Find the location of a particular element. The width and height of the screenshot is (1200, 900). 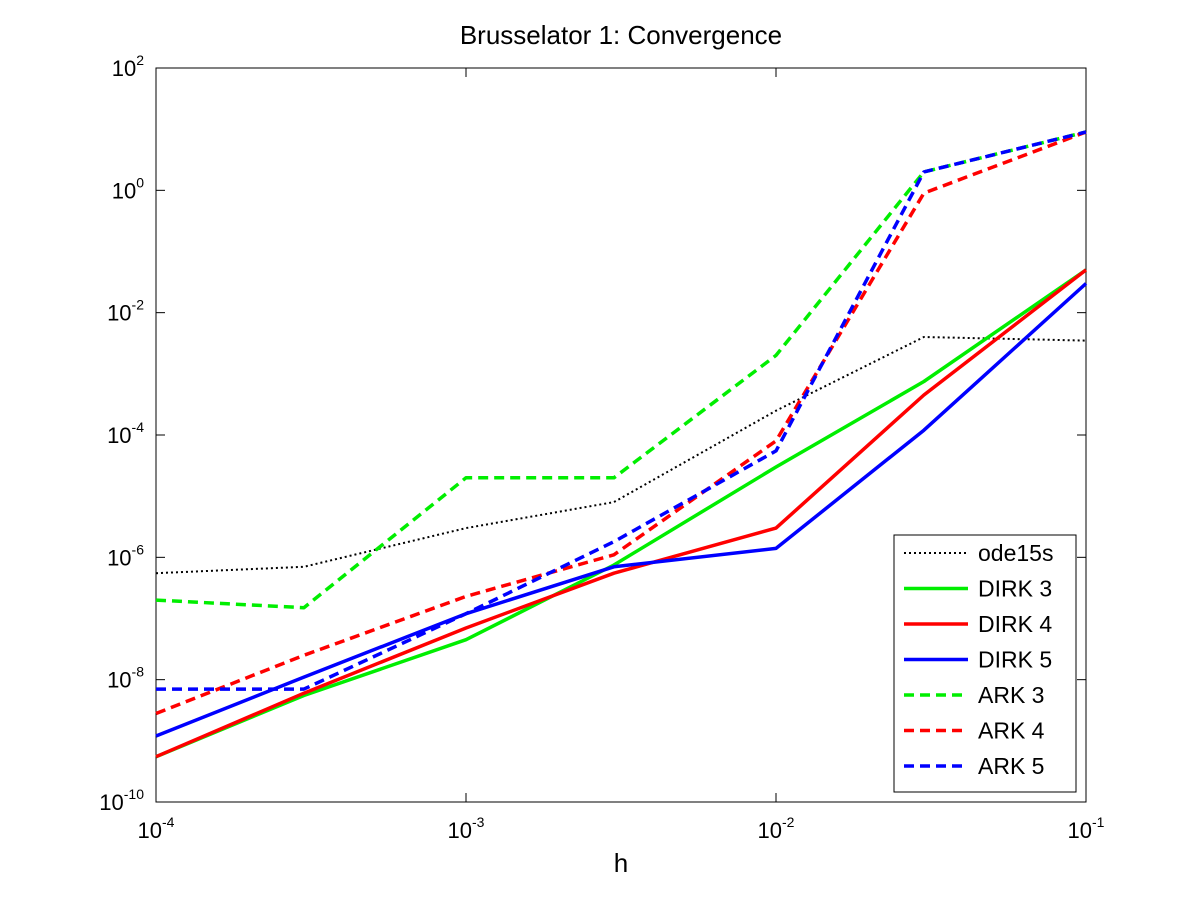

legend-label-6: ARK 5 is located at coordinates (1011, 766).